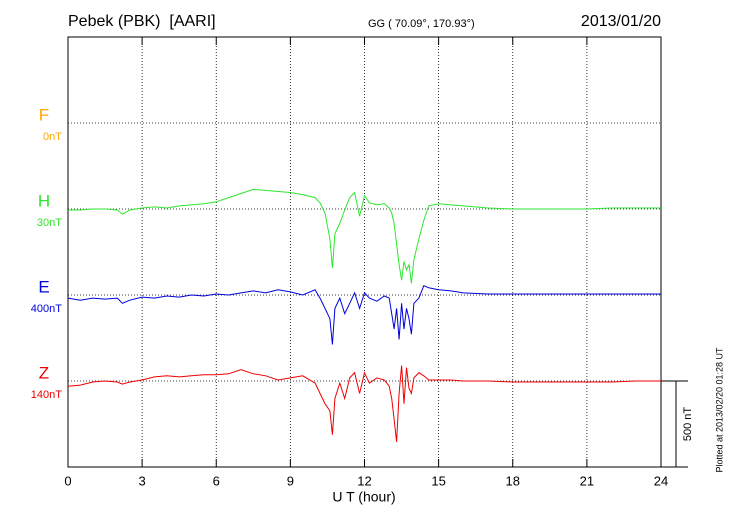  What do you see at coordinates (438, 480) in the screenshot?
I see `x-tick-label: 15` at bounding box center [438, 480].